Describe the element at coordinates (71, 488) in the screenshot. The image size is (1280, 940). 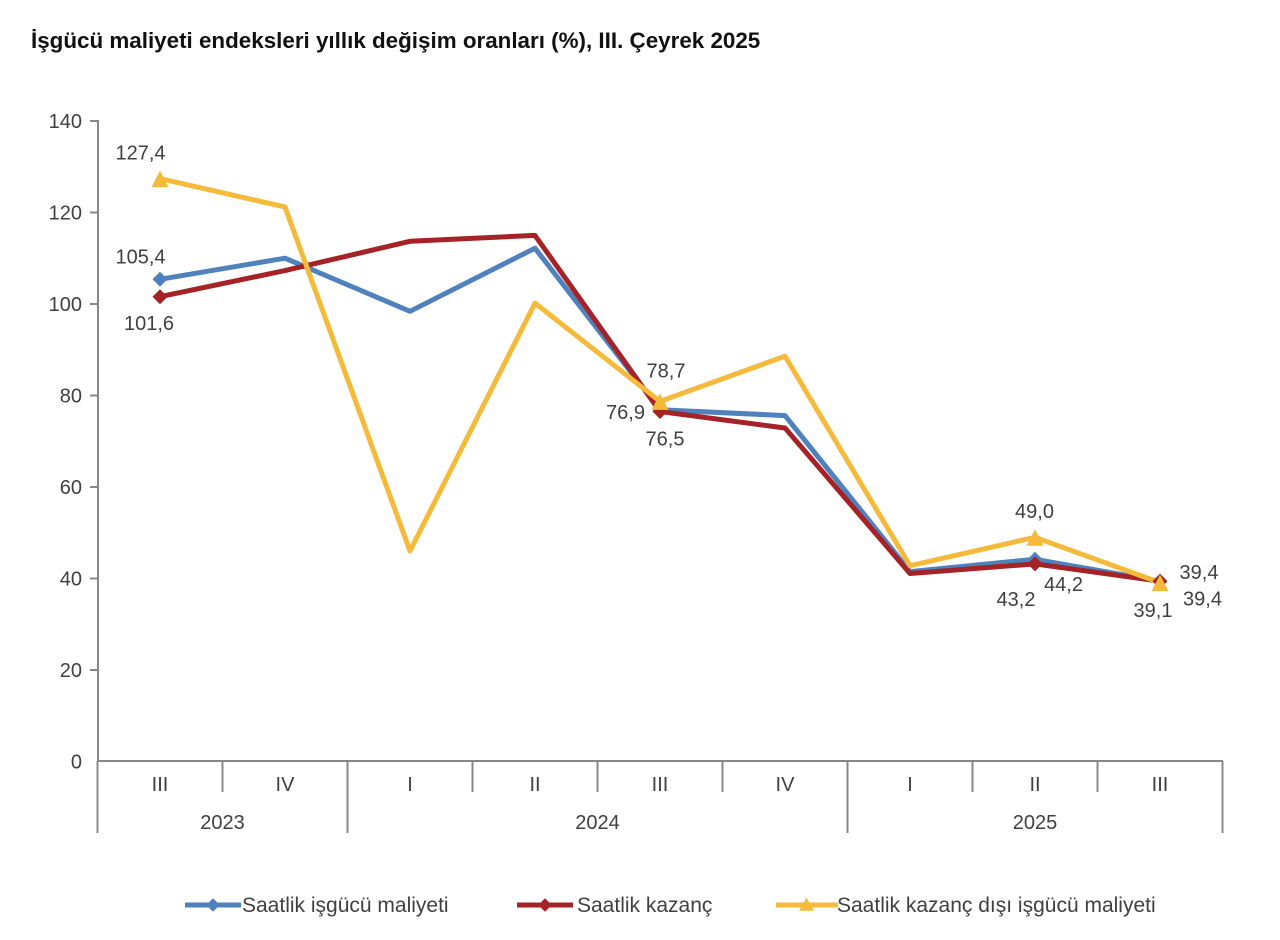
I see `svg-text: 60` at that location.